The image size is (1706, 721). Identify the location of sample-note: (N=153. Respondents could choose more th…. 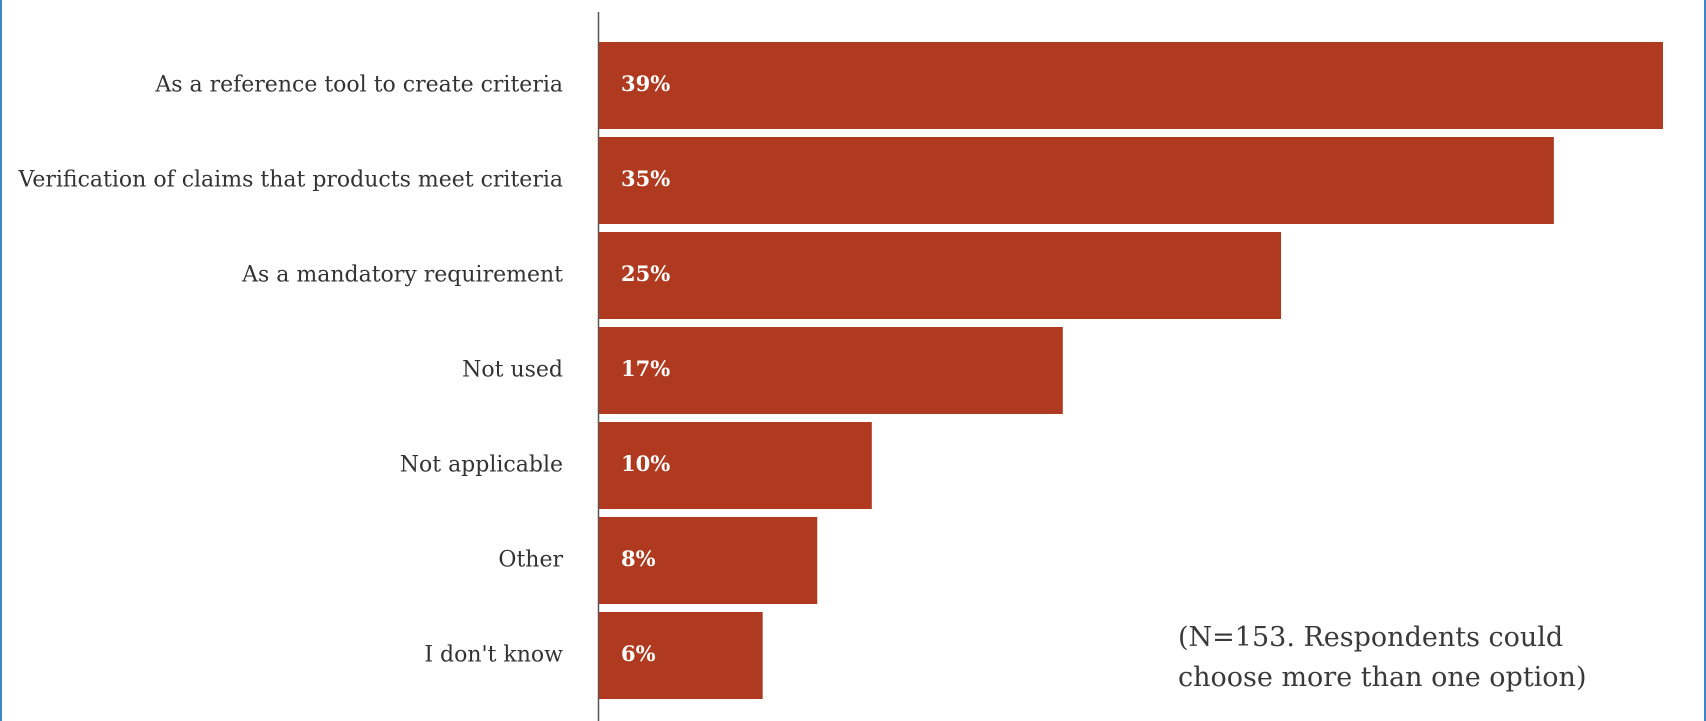
(1382, 657).